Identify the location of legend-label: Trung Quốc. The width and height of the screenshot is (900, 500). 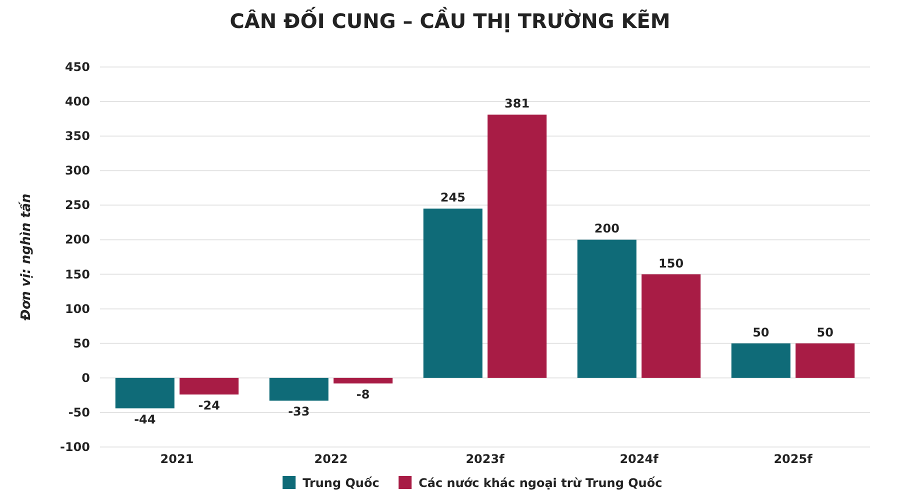
(341, 483).